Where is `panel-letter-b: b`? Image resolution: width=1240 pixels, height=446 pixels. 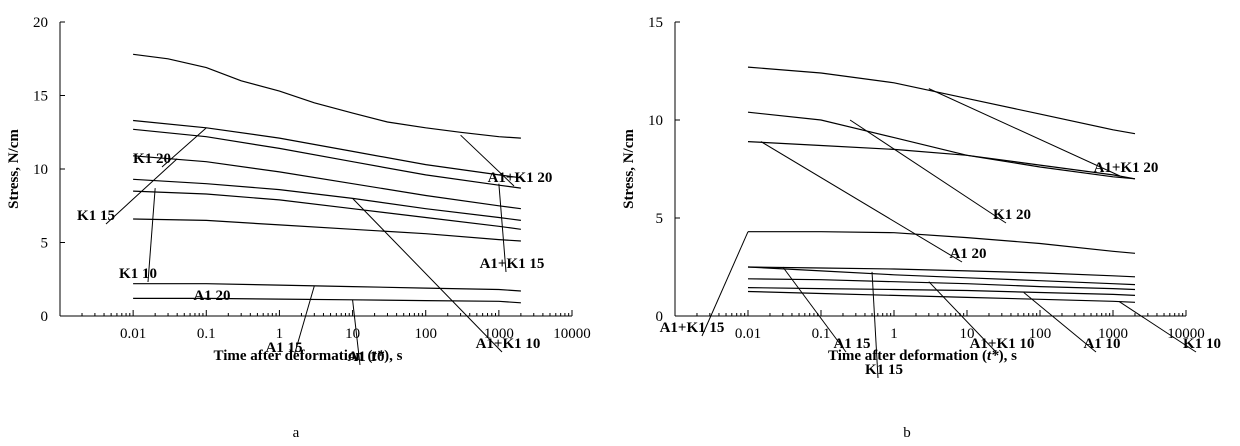 panel-letter-b: b is located at coordinates (907, 433).